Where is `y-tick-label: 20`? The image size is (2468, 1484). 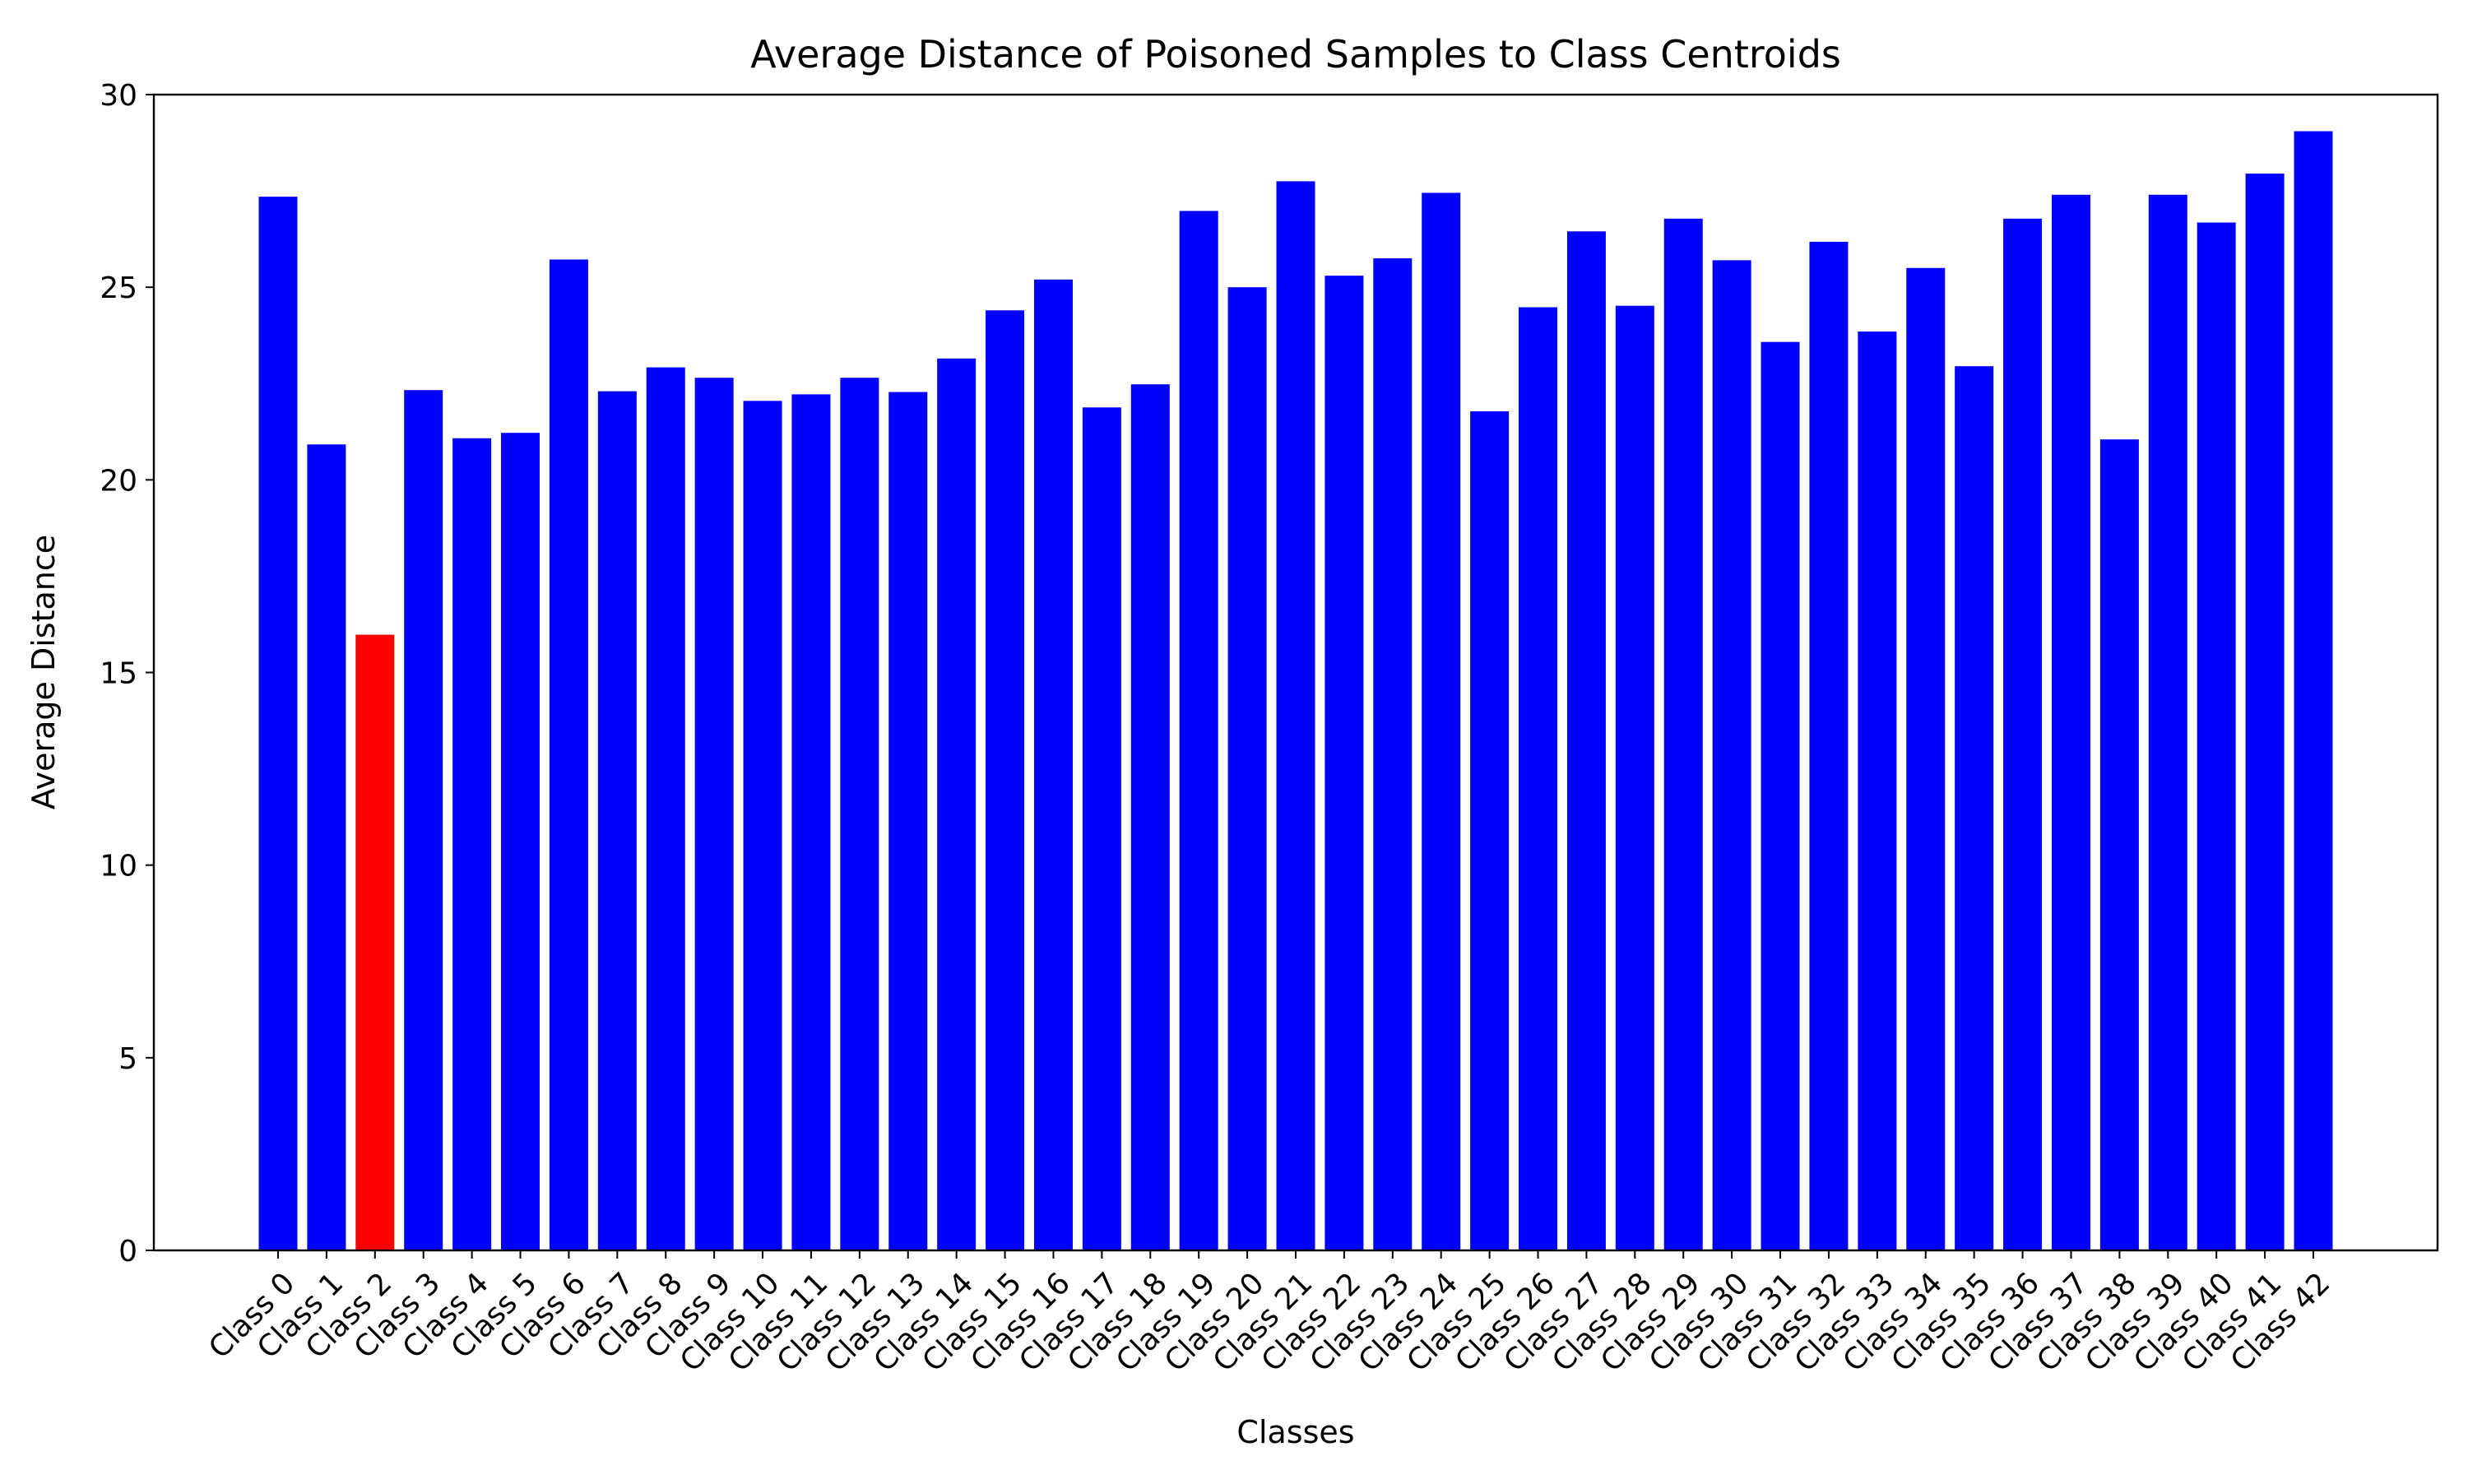
y-tick-label: 20 is located at coordinates (118, 481).